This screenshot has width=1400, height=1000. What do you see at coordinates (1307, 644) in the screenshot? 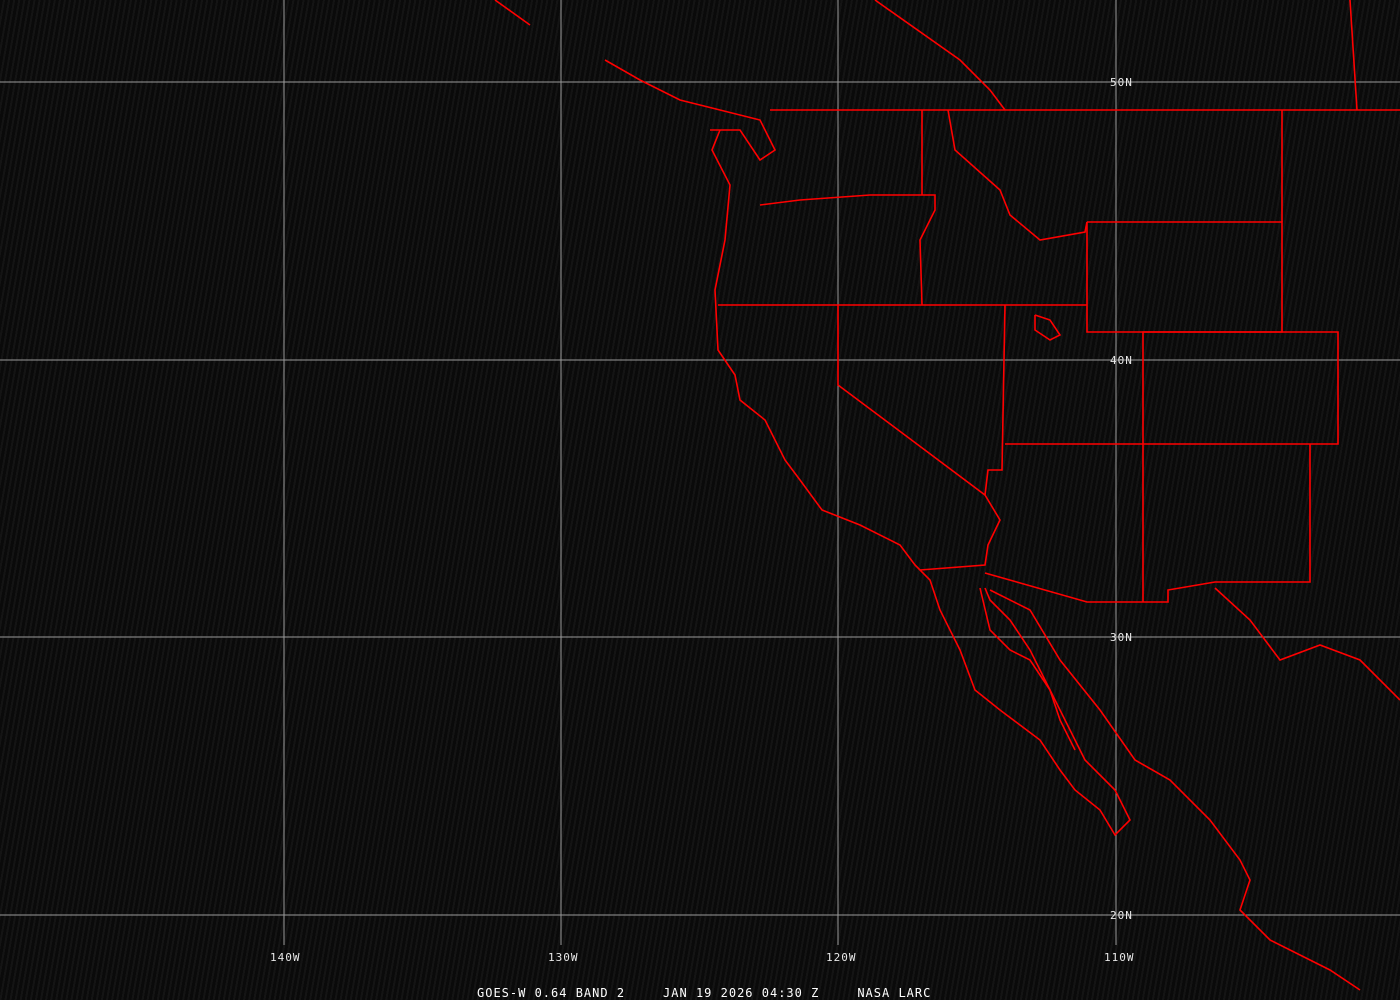
I see `mexico-border-coast` at bounding box center [1307, 644].